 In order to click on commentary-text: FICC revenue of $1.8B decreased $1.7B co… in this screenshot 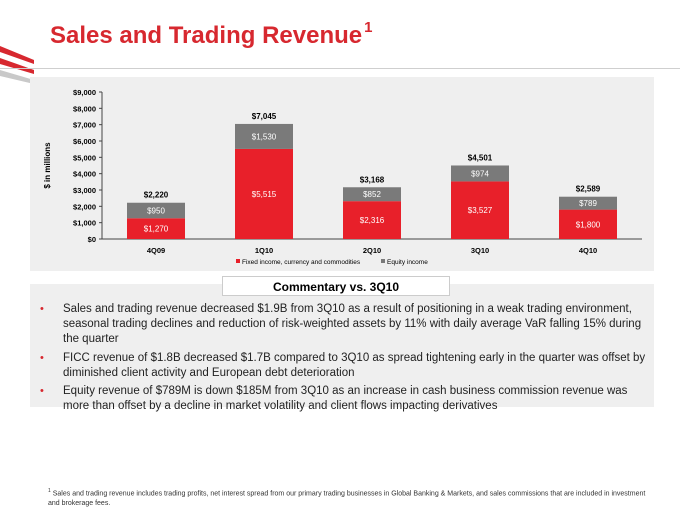, I will do `click(354, 365)`.